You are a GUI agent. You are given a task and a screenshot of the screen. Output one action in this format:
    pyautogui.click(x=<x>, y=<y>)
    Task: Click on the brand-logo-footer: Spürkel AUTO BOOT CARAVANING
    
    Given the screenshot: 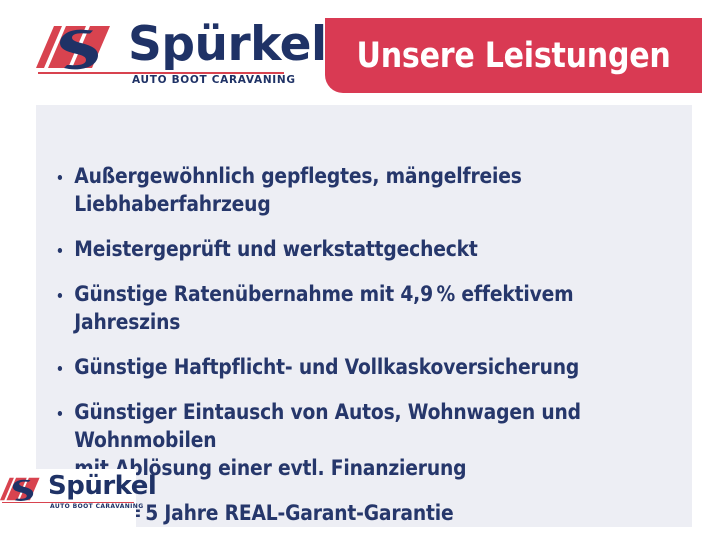 What is the action you would take?
    pyautogui.click(x=78, y=492)
    